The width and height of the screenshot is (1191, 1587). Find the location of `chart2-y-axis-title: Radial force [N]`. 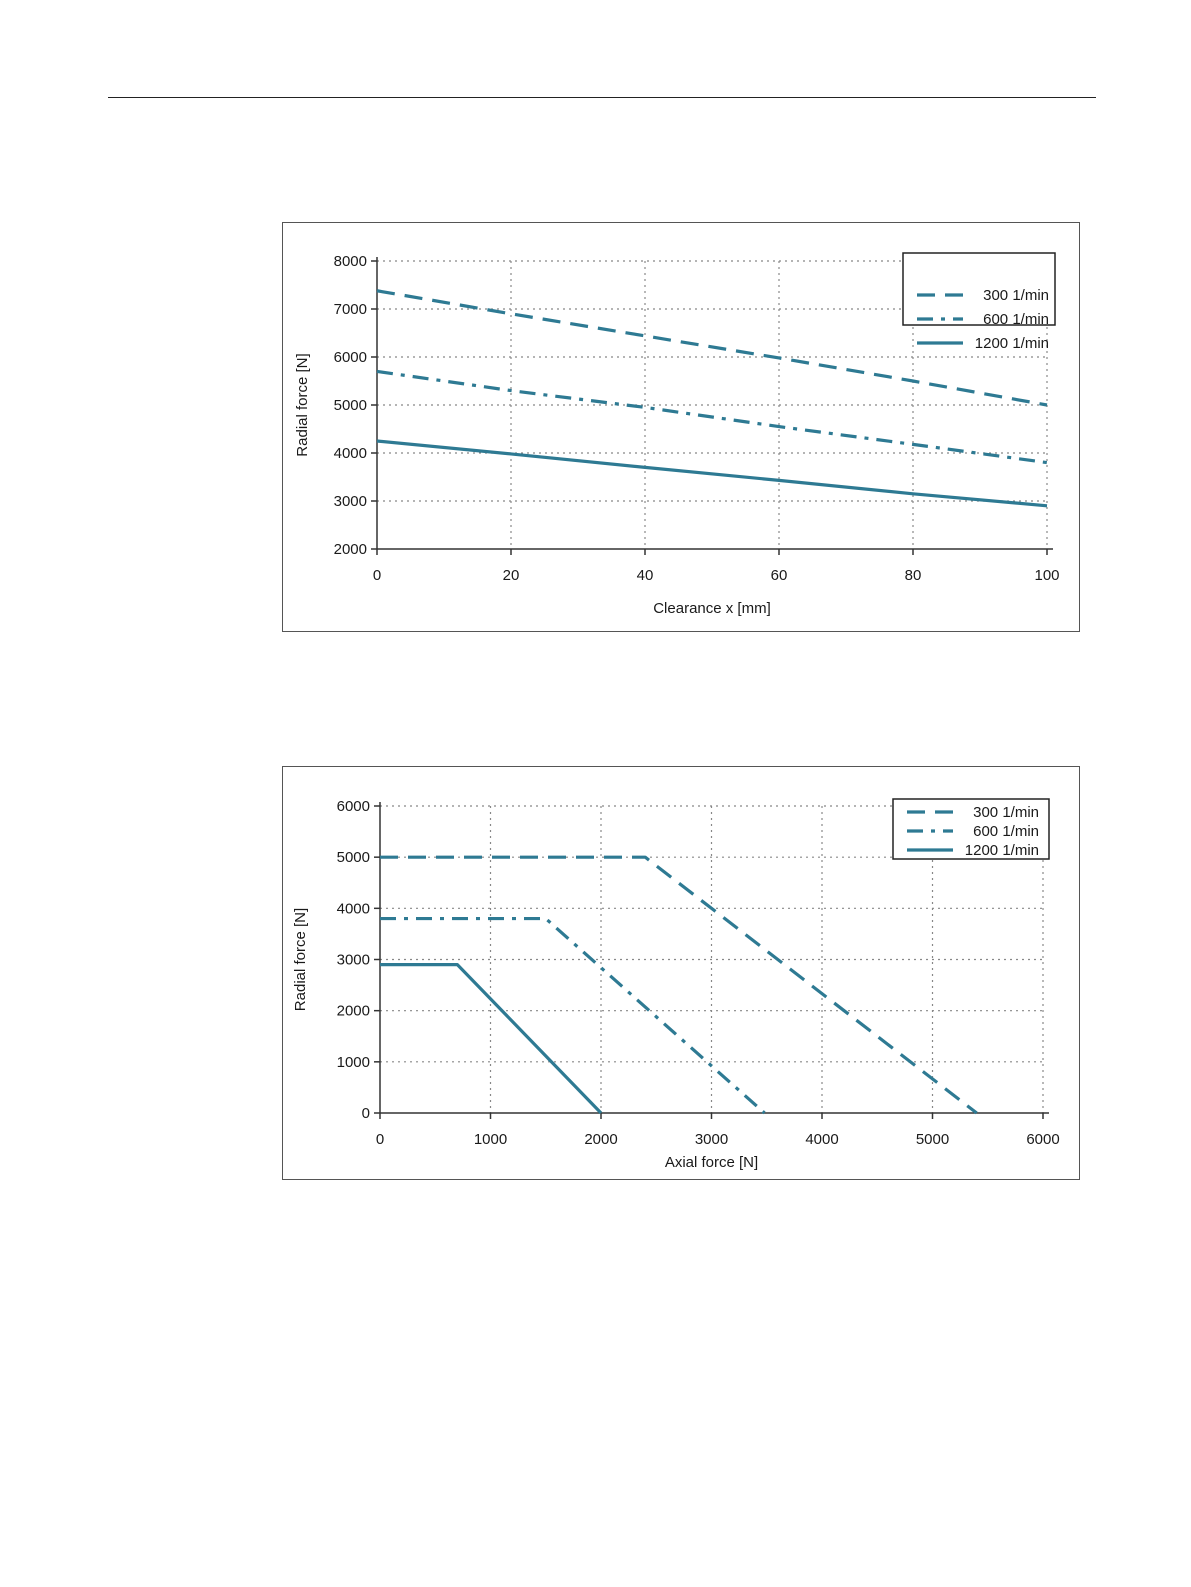

chart2-y-axis-title: Radial force [N] is located at coordinates (300, 959).